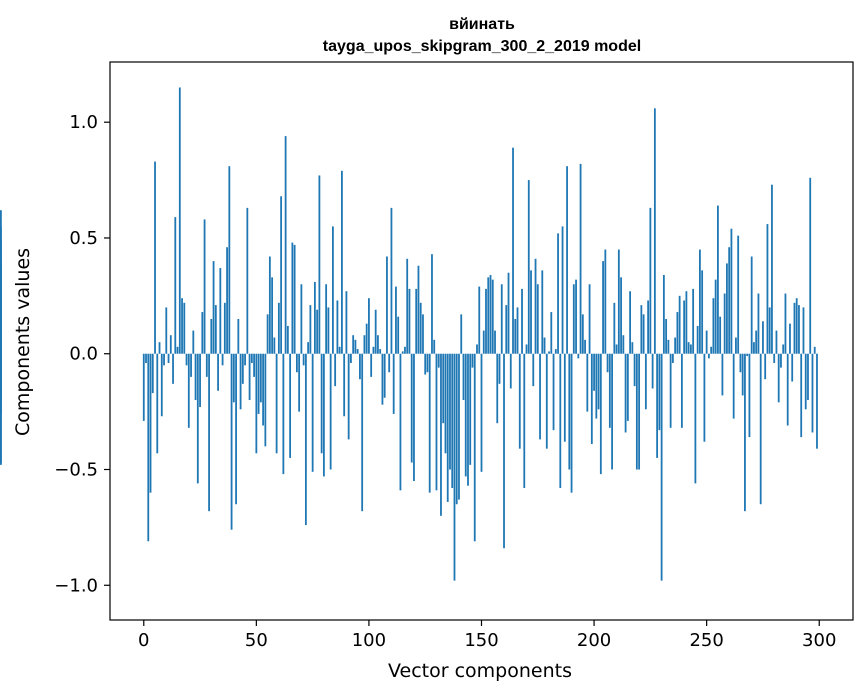 This screenshot has width=867, height=696. Describe the element at coordinates (481, 640) in the screenshot. I see `x-tick-label: 150` at that location.